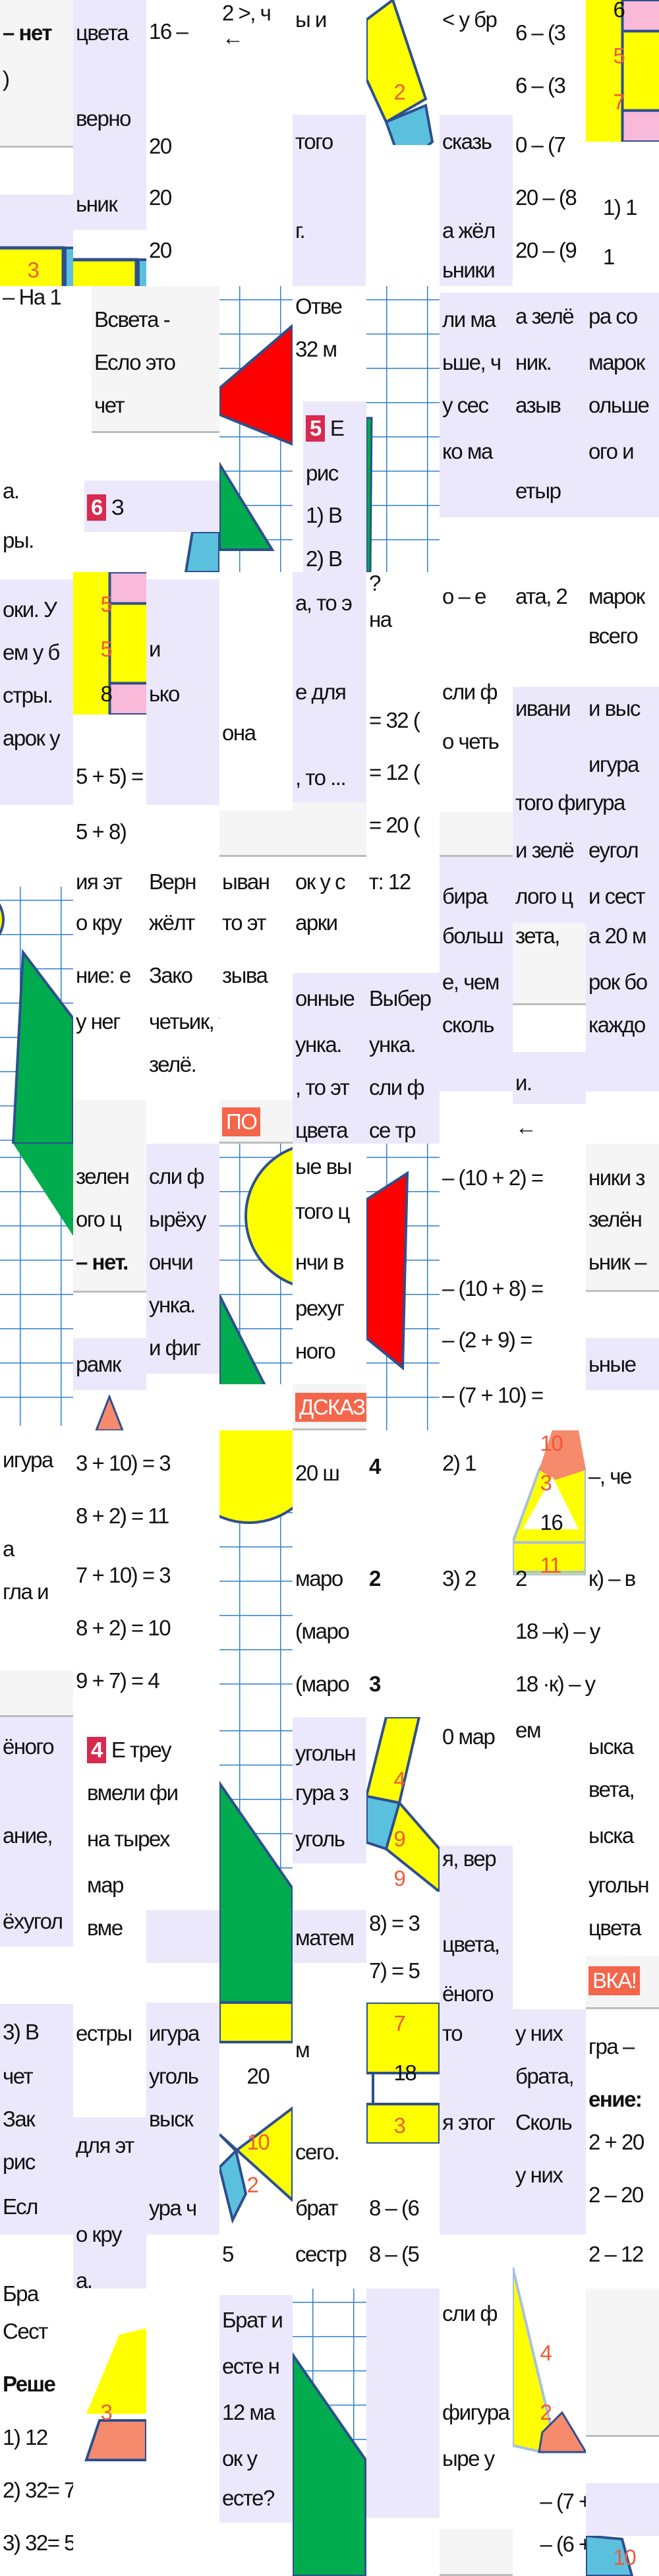  I want to click on tile-c7l: у них брата, Сколь у них, so click(550, 2122).